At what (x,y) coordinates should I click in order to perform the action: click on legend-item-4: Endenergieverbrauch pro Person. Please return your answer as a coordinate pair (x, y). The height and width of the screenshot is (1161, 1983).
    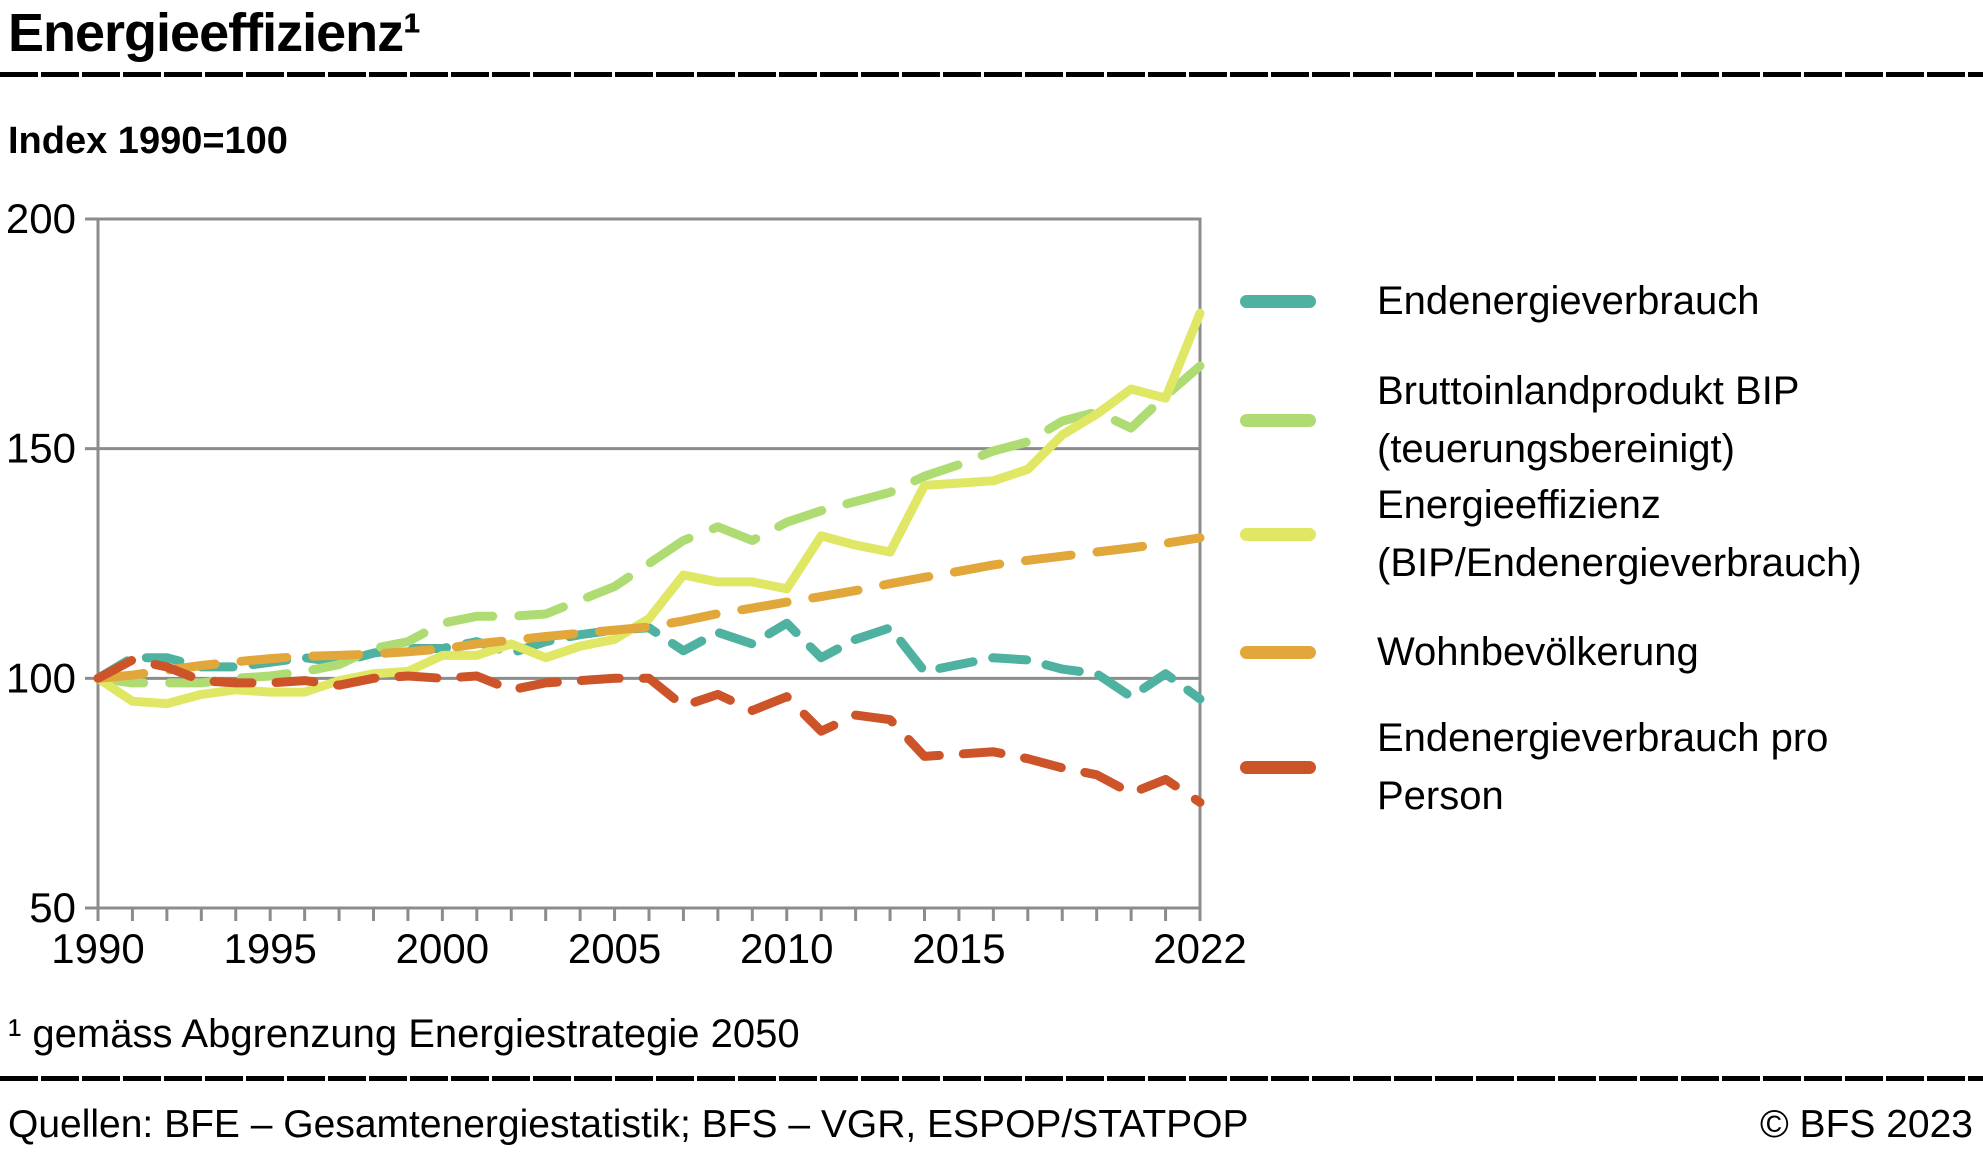
    Looking at the image, I should click on (1534, 767).